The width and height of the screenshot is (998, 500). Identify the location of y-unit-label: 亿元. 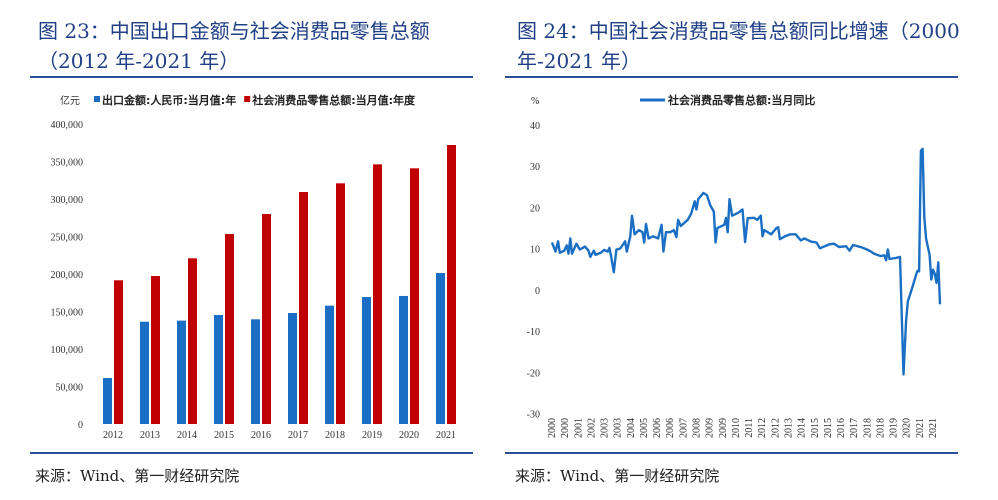
(70, 100).